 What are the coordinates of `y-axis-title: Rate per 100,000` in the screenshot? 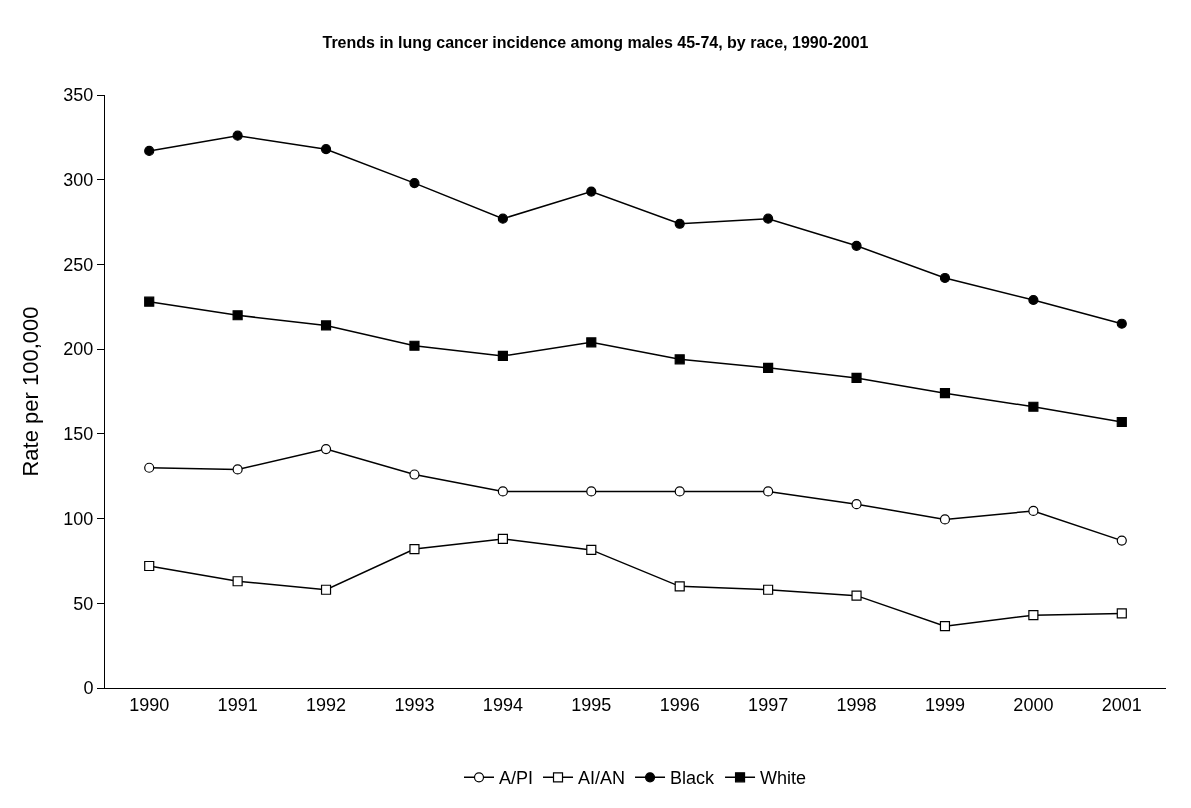 It's located at (31, 391).